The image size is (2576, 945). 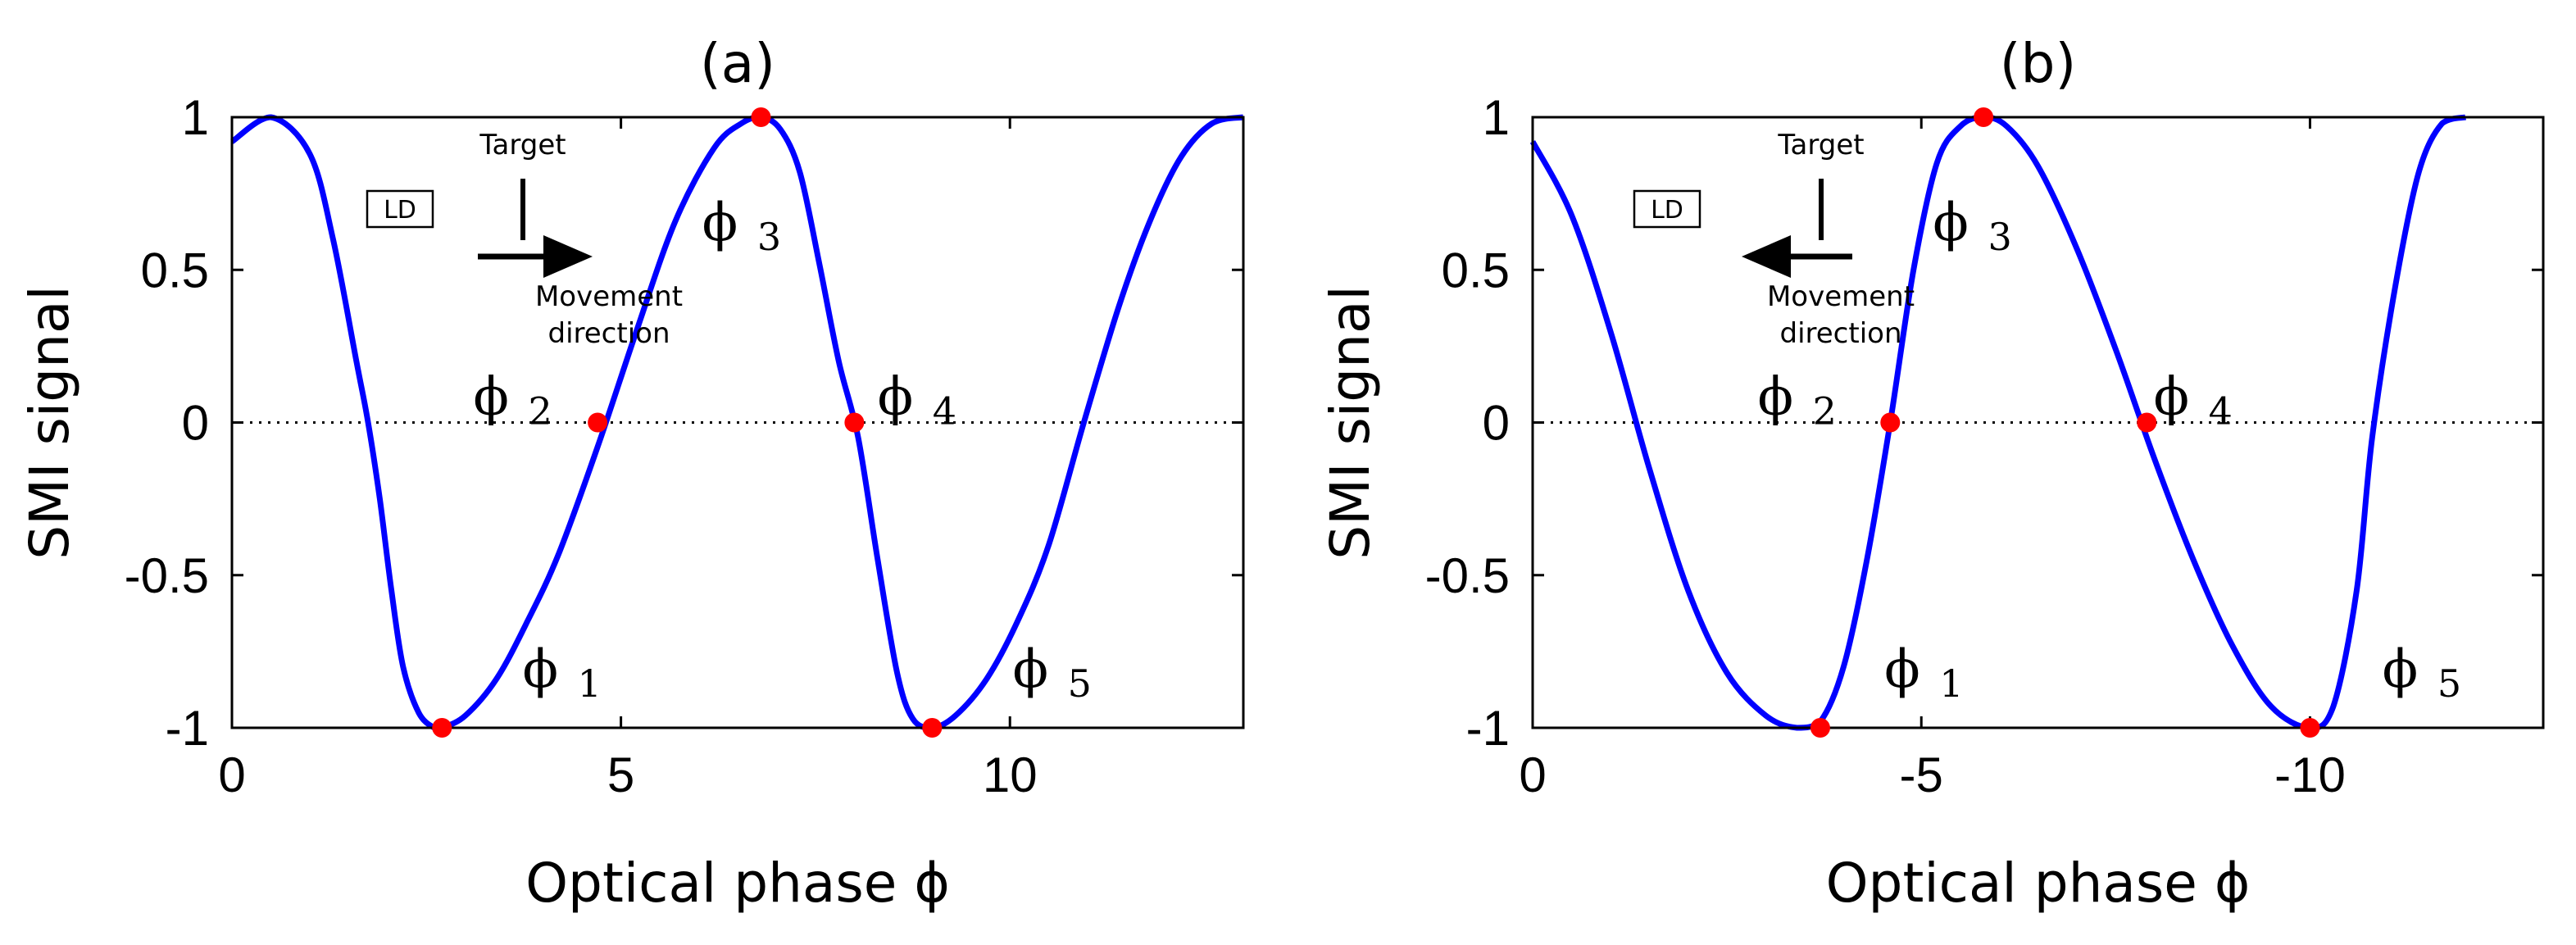 I want to click on x-tick-label: 5, so click(x=620, y=775).